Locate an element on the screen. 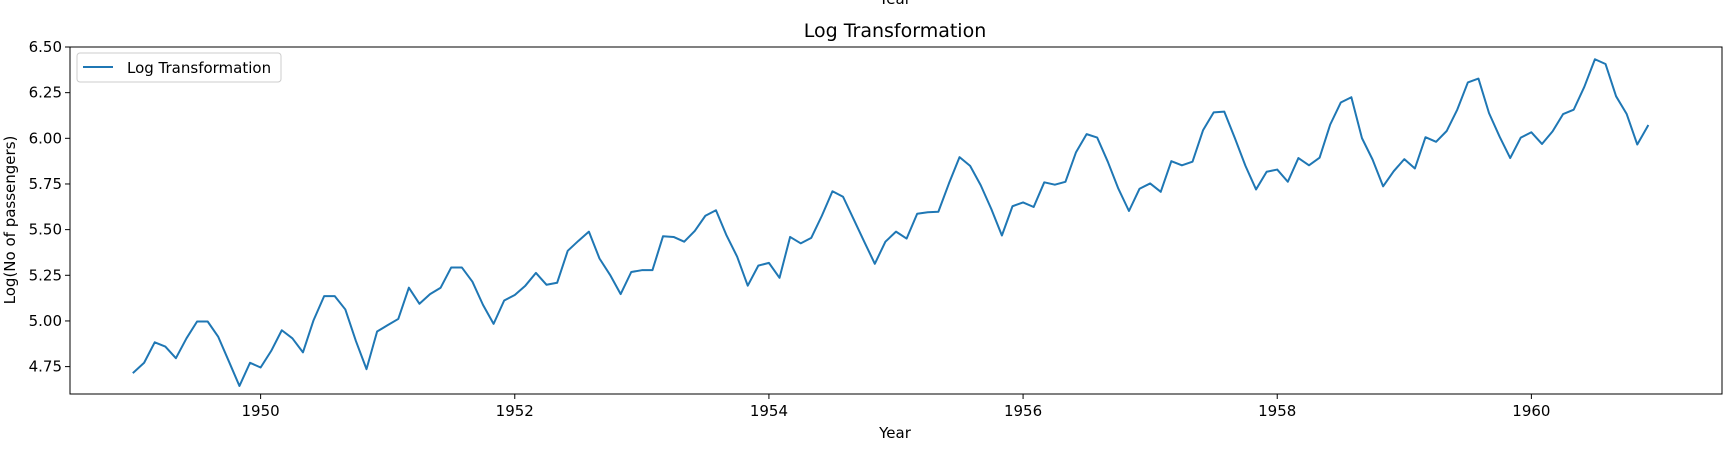 The image size is (1727, 455). x-axis: 1950 1952 1954 1956 1958 1960 is located at coordinates (896, 407).